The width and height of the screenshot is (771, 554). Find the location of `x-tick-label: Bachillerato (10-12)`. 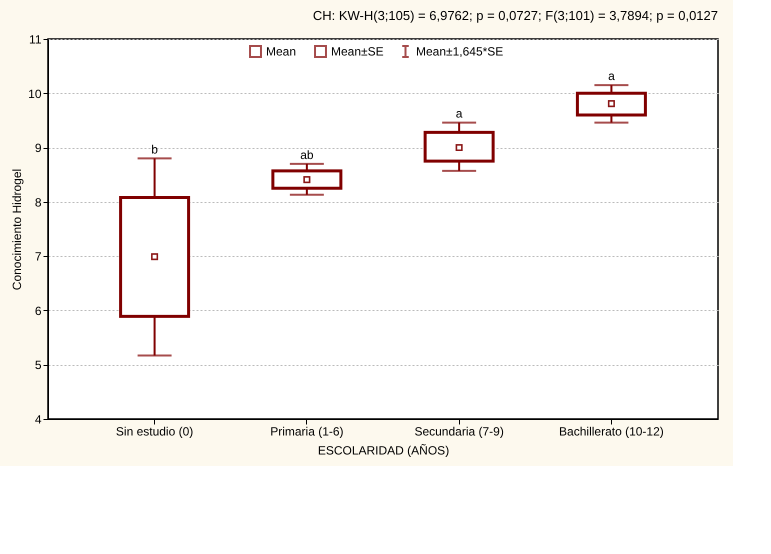

x-tick-label: Bachillerato (10-12) is located at coordinates (611, 431).